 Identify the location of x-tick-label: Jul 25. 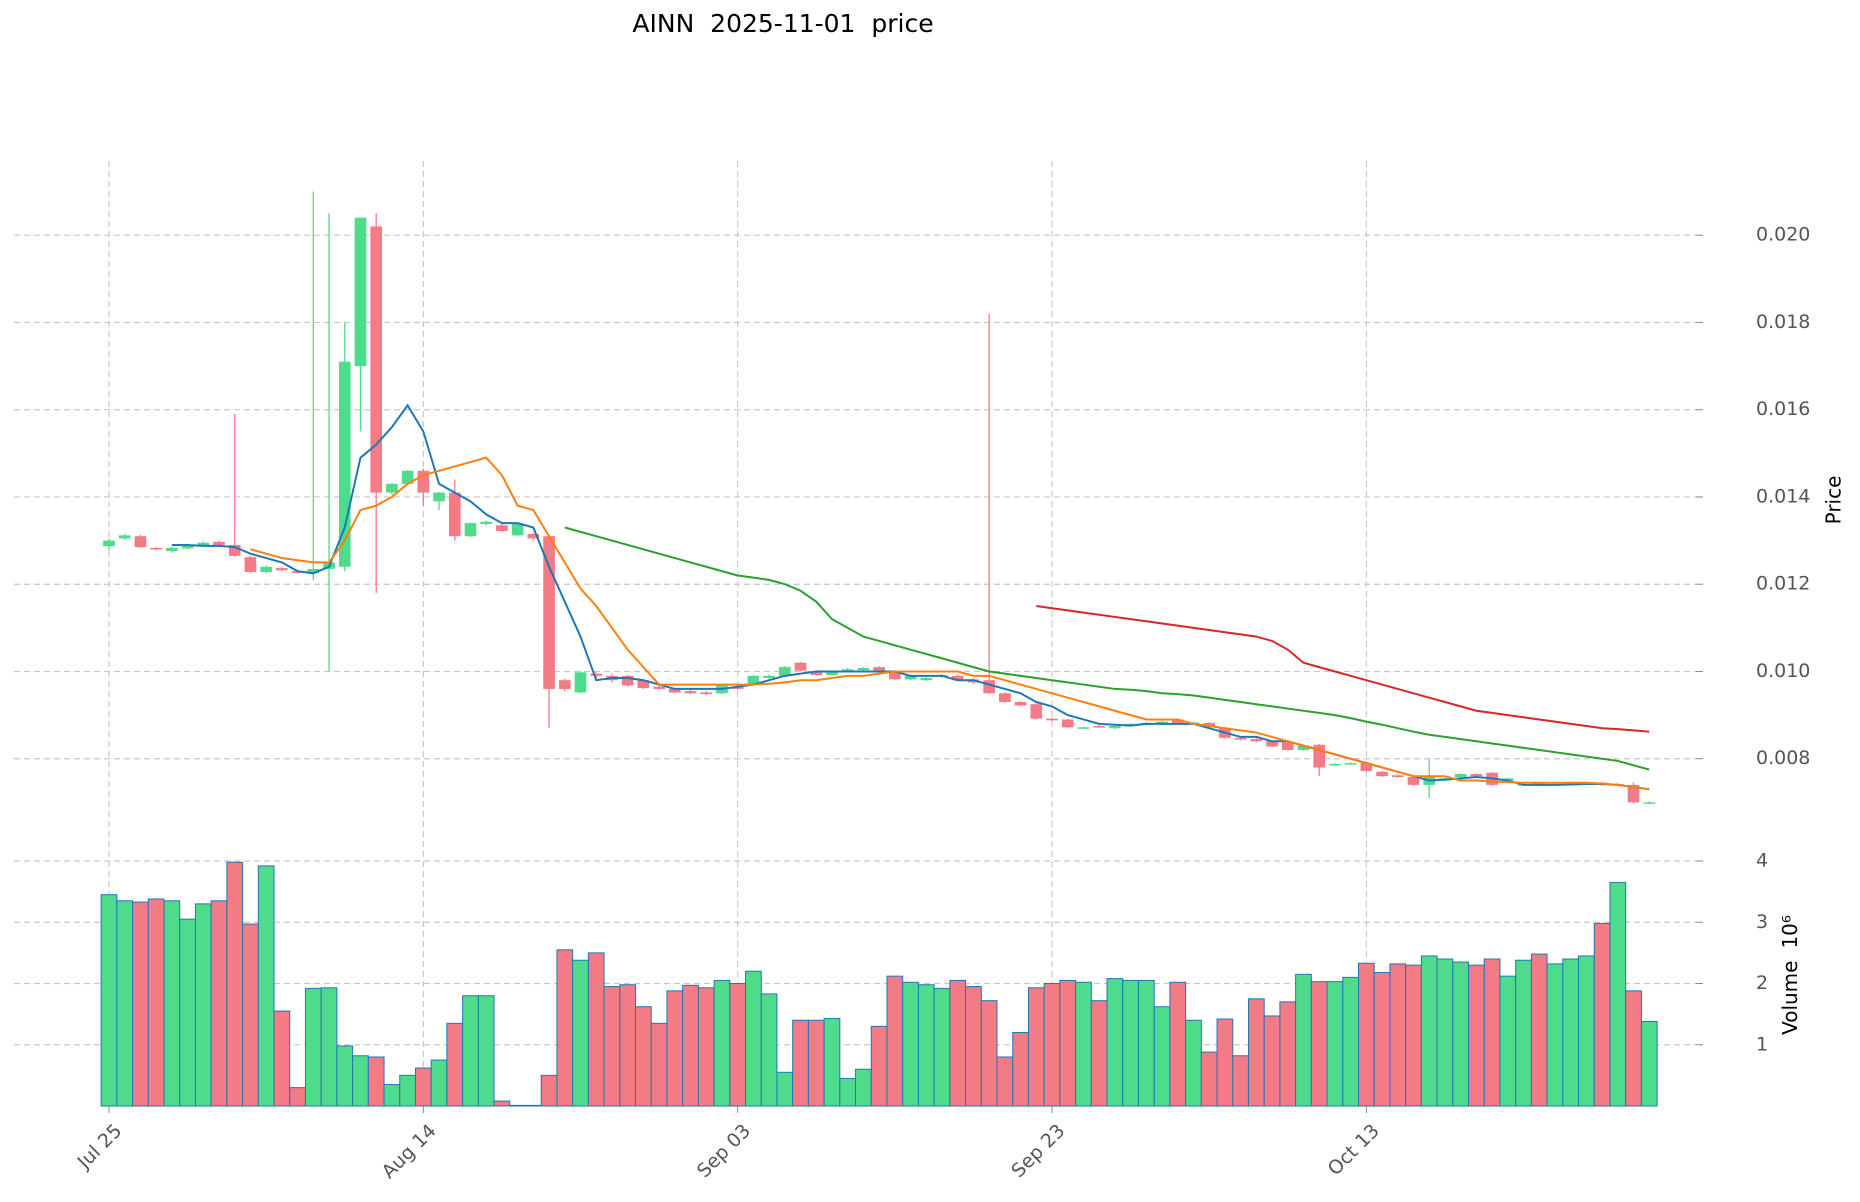
(100, 1147).